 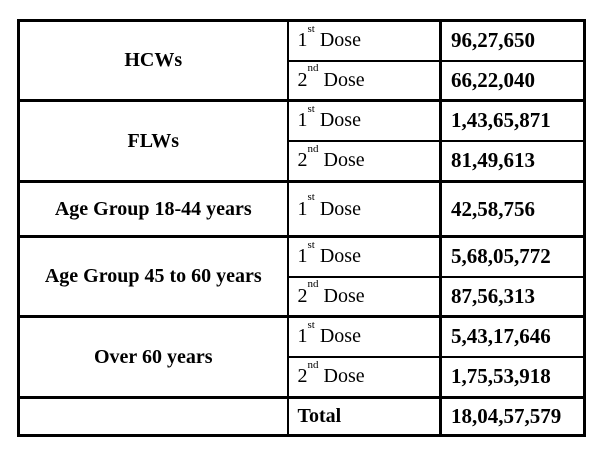 I want to click on value-cell: 81,49,613, so click(x=512, y=161).